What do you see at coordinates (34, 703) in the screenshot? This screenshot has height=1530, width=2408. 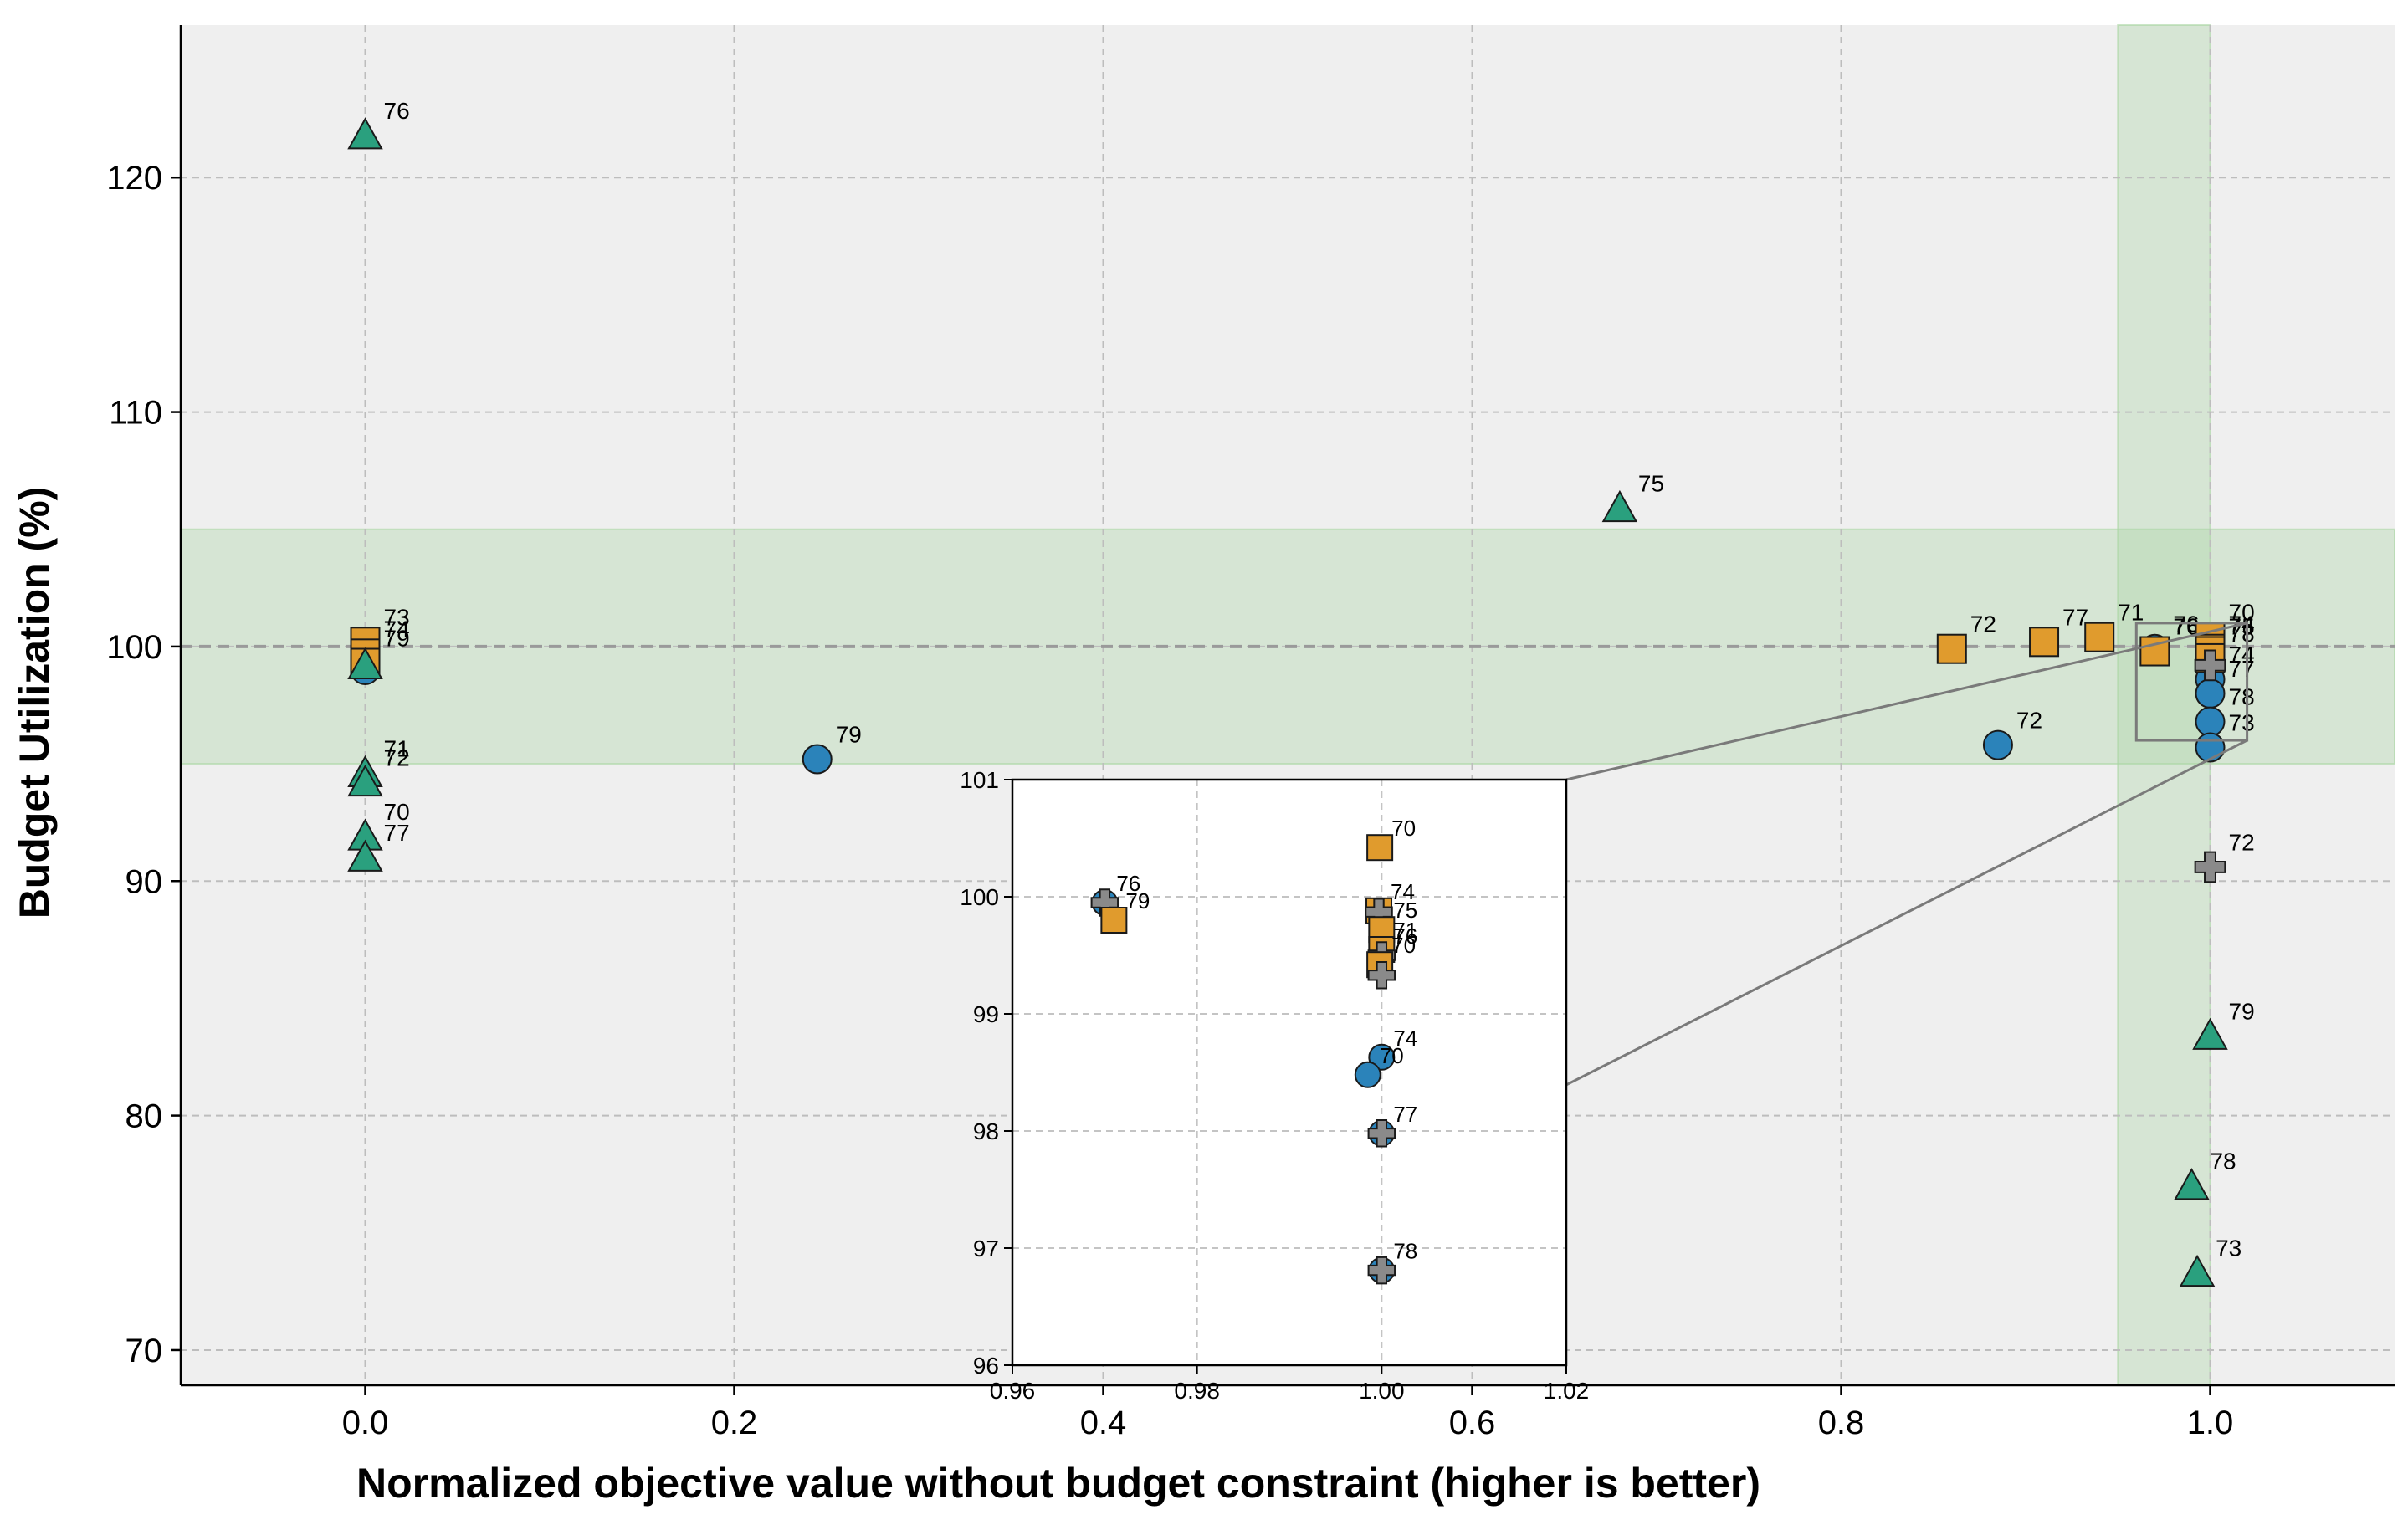 I see `y-axis-title: Budget Utilization (%)` at bounding box center [34, 703].